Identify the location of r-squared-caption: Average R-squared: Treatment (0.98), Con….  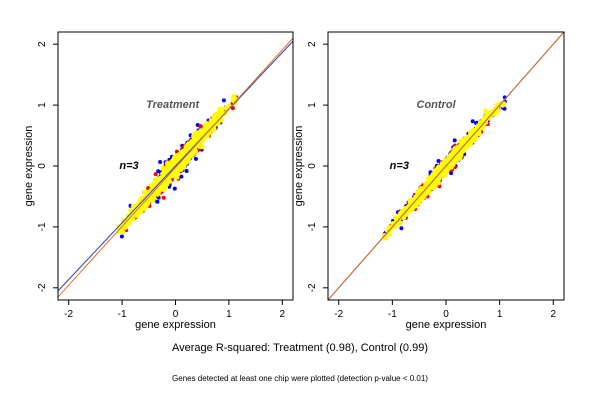
(300, 348).